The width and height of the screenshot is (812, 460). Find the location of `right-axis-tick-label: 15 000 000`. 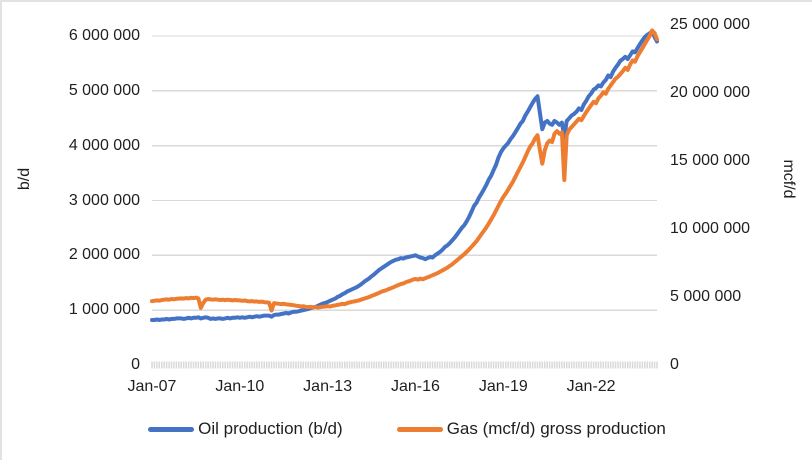

right-axis-tick-label: 15 000 000 is located at coordinates (710, 160).